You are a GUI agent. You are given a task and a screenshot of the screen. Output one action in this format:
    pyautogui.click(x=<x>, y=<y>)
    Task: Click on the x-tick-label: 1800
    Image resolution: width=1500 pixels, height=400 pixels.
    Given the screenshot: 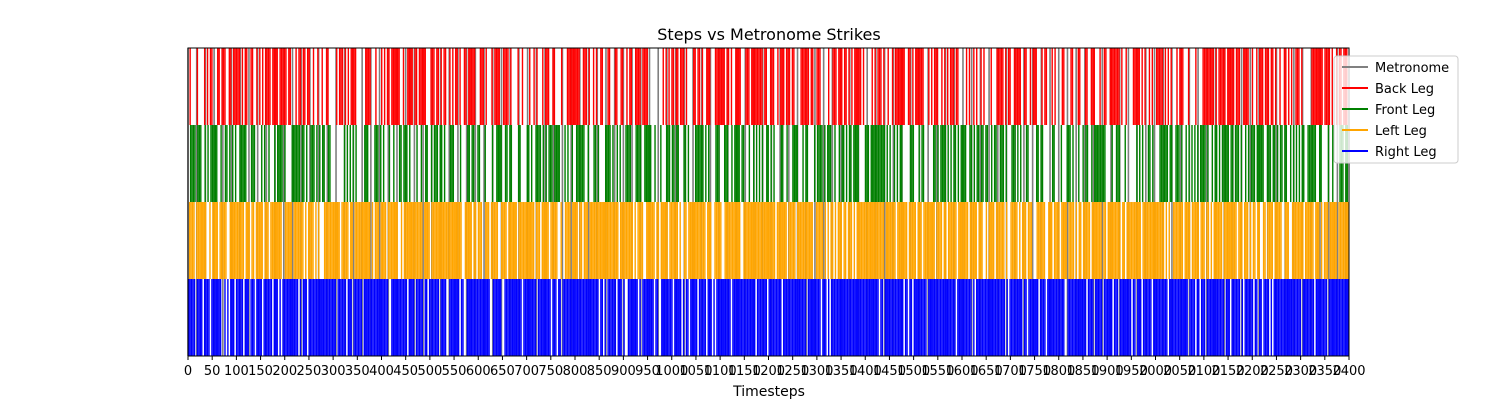 What is the action you would take?
    pyautogui.click(x=1058, y=371)
    